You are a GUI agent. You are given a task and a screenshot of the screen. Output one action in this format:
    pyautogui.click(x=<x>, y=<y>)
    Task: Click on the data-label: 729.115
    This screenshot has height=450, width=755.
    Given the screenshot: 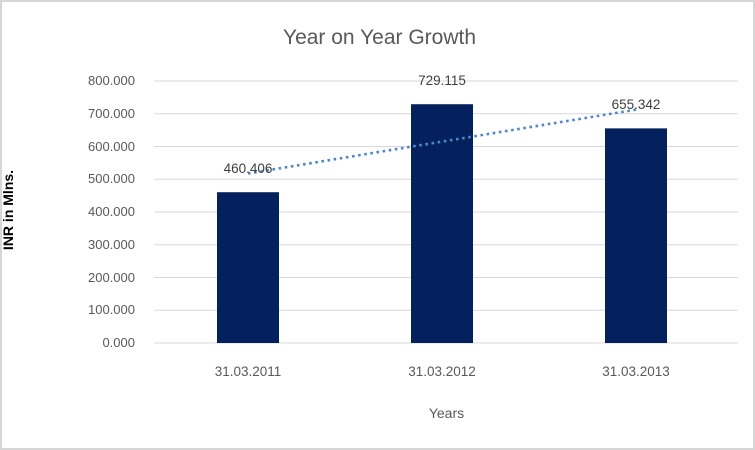 What is the action you would take?
    pyautogui.click(x=442, y=81)
    